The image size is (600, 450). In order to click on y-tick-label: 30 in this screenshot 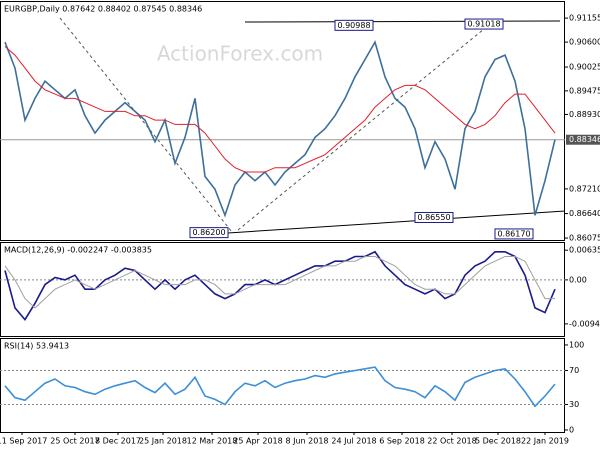, I will do `click(574, 404)`.